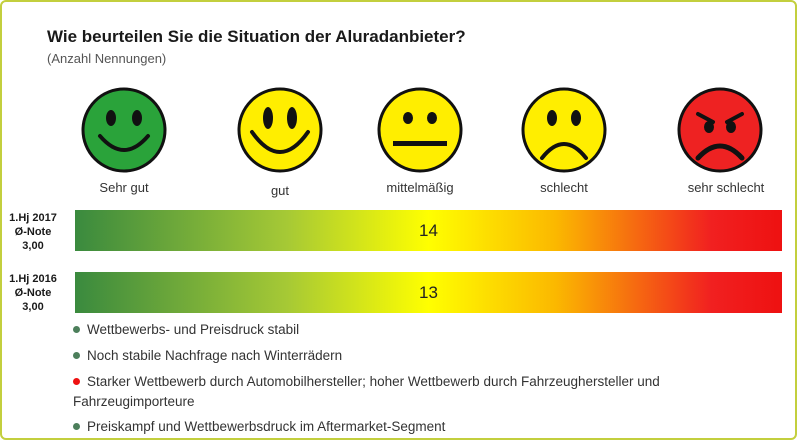  Describe the element at coordinates (423, 402) in the screenshot. I see `note-item-continuation: Fahrzeugimporteure` at that location.